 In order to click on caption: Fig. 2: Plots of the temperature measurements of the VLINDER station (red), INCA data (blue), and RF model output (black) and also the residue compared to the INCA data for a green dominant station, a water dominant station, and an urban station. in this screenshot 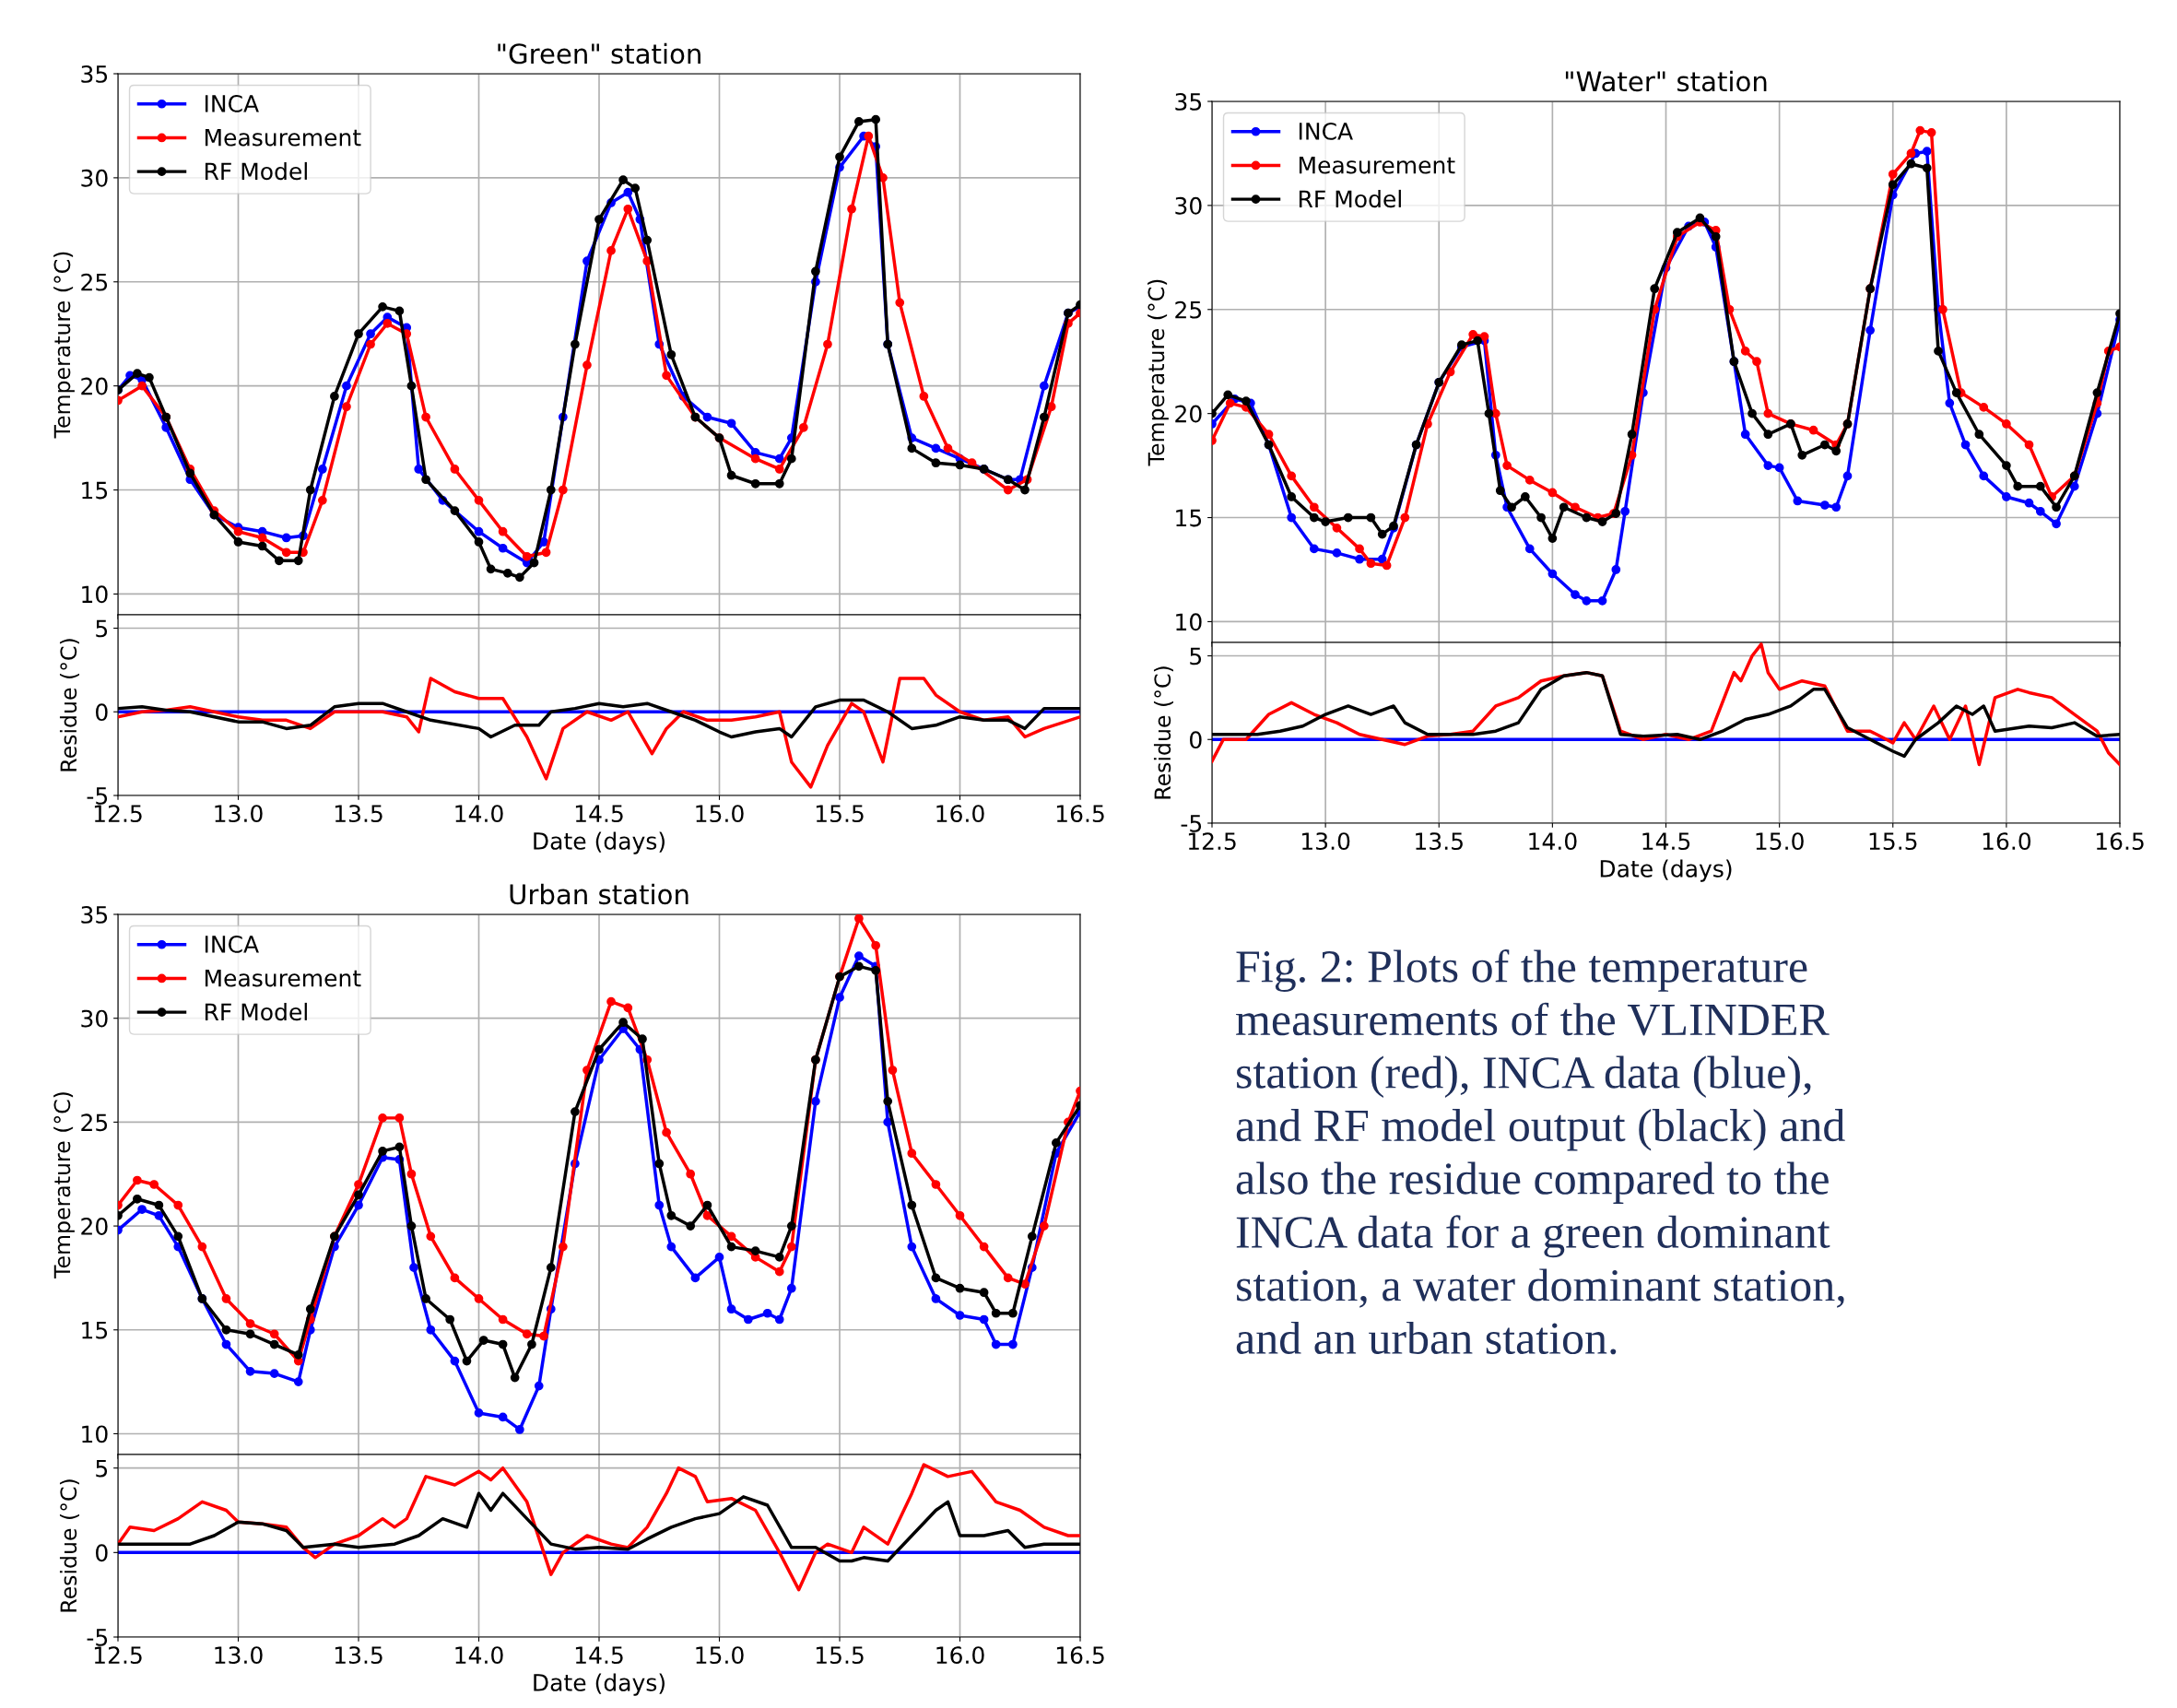, I will do `click(1541, 1152)`.